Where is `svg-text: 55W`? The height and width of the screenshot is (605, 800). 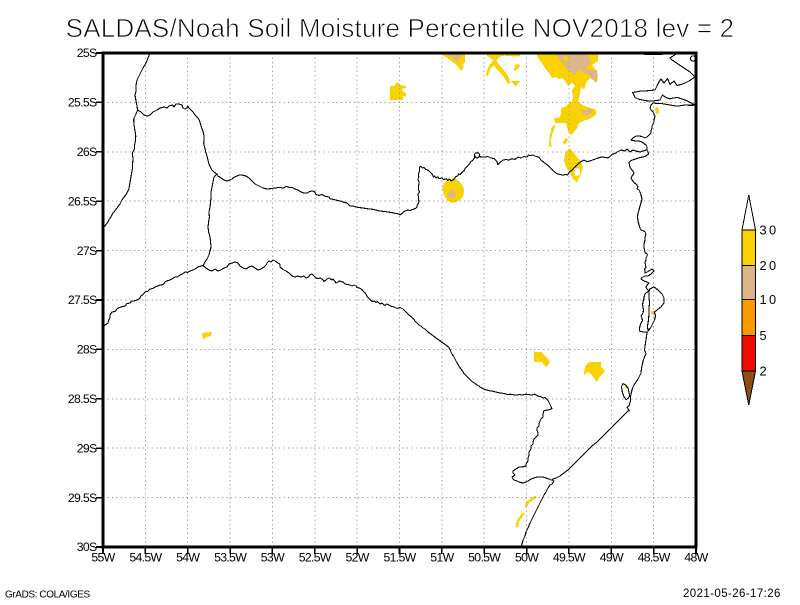
svg-text: 55W is located at coordinates (103, 558).